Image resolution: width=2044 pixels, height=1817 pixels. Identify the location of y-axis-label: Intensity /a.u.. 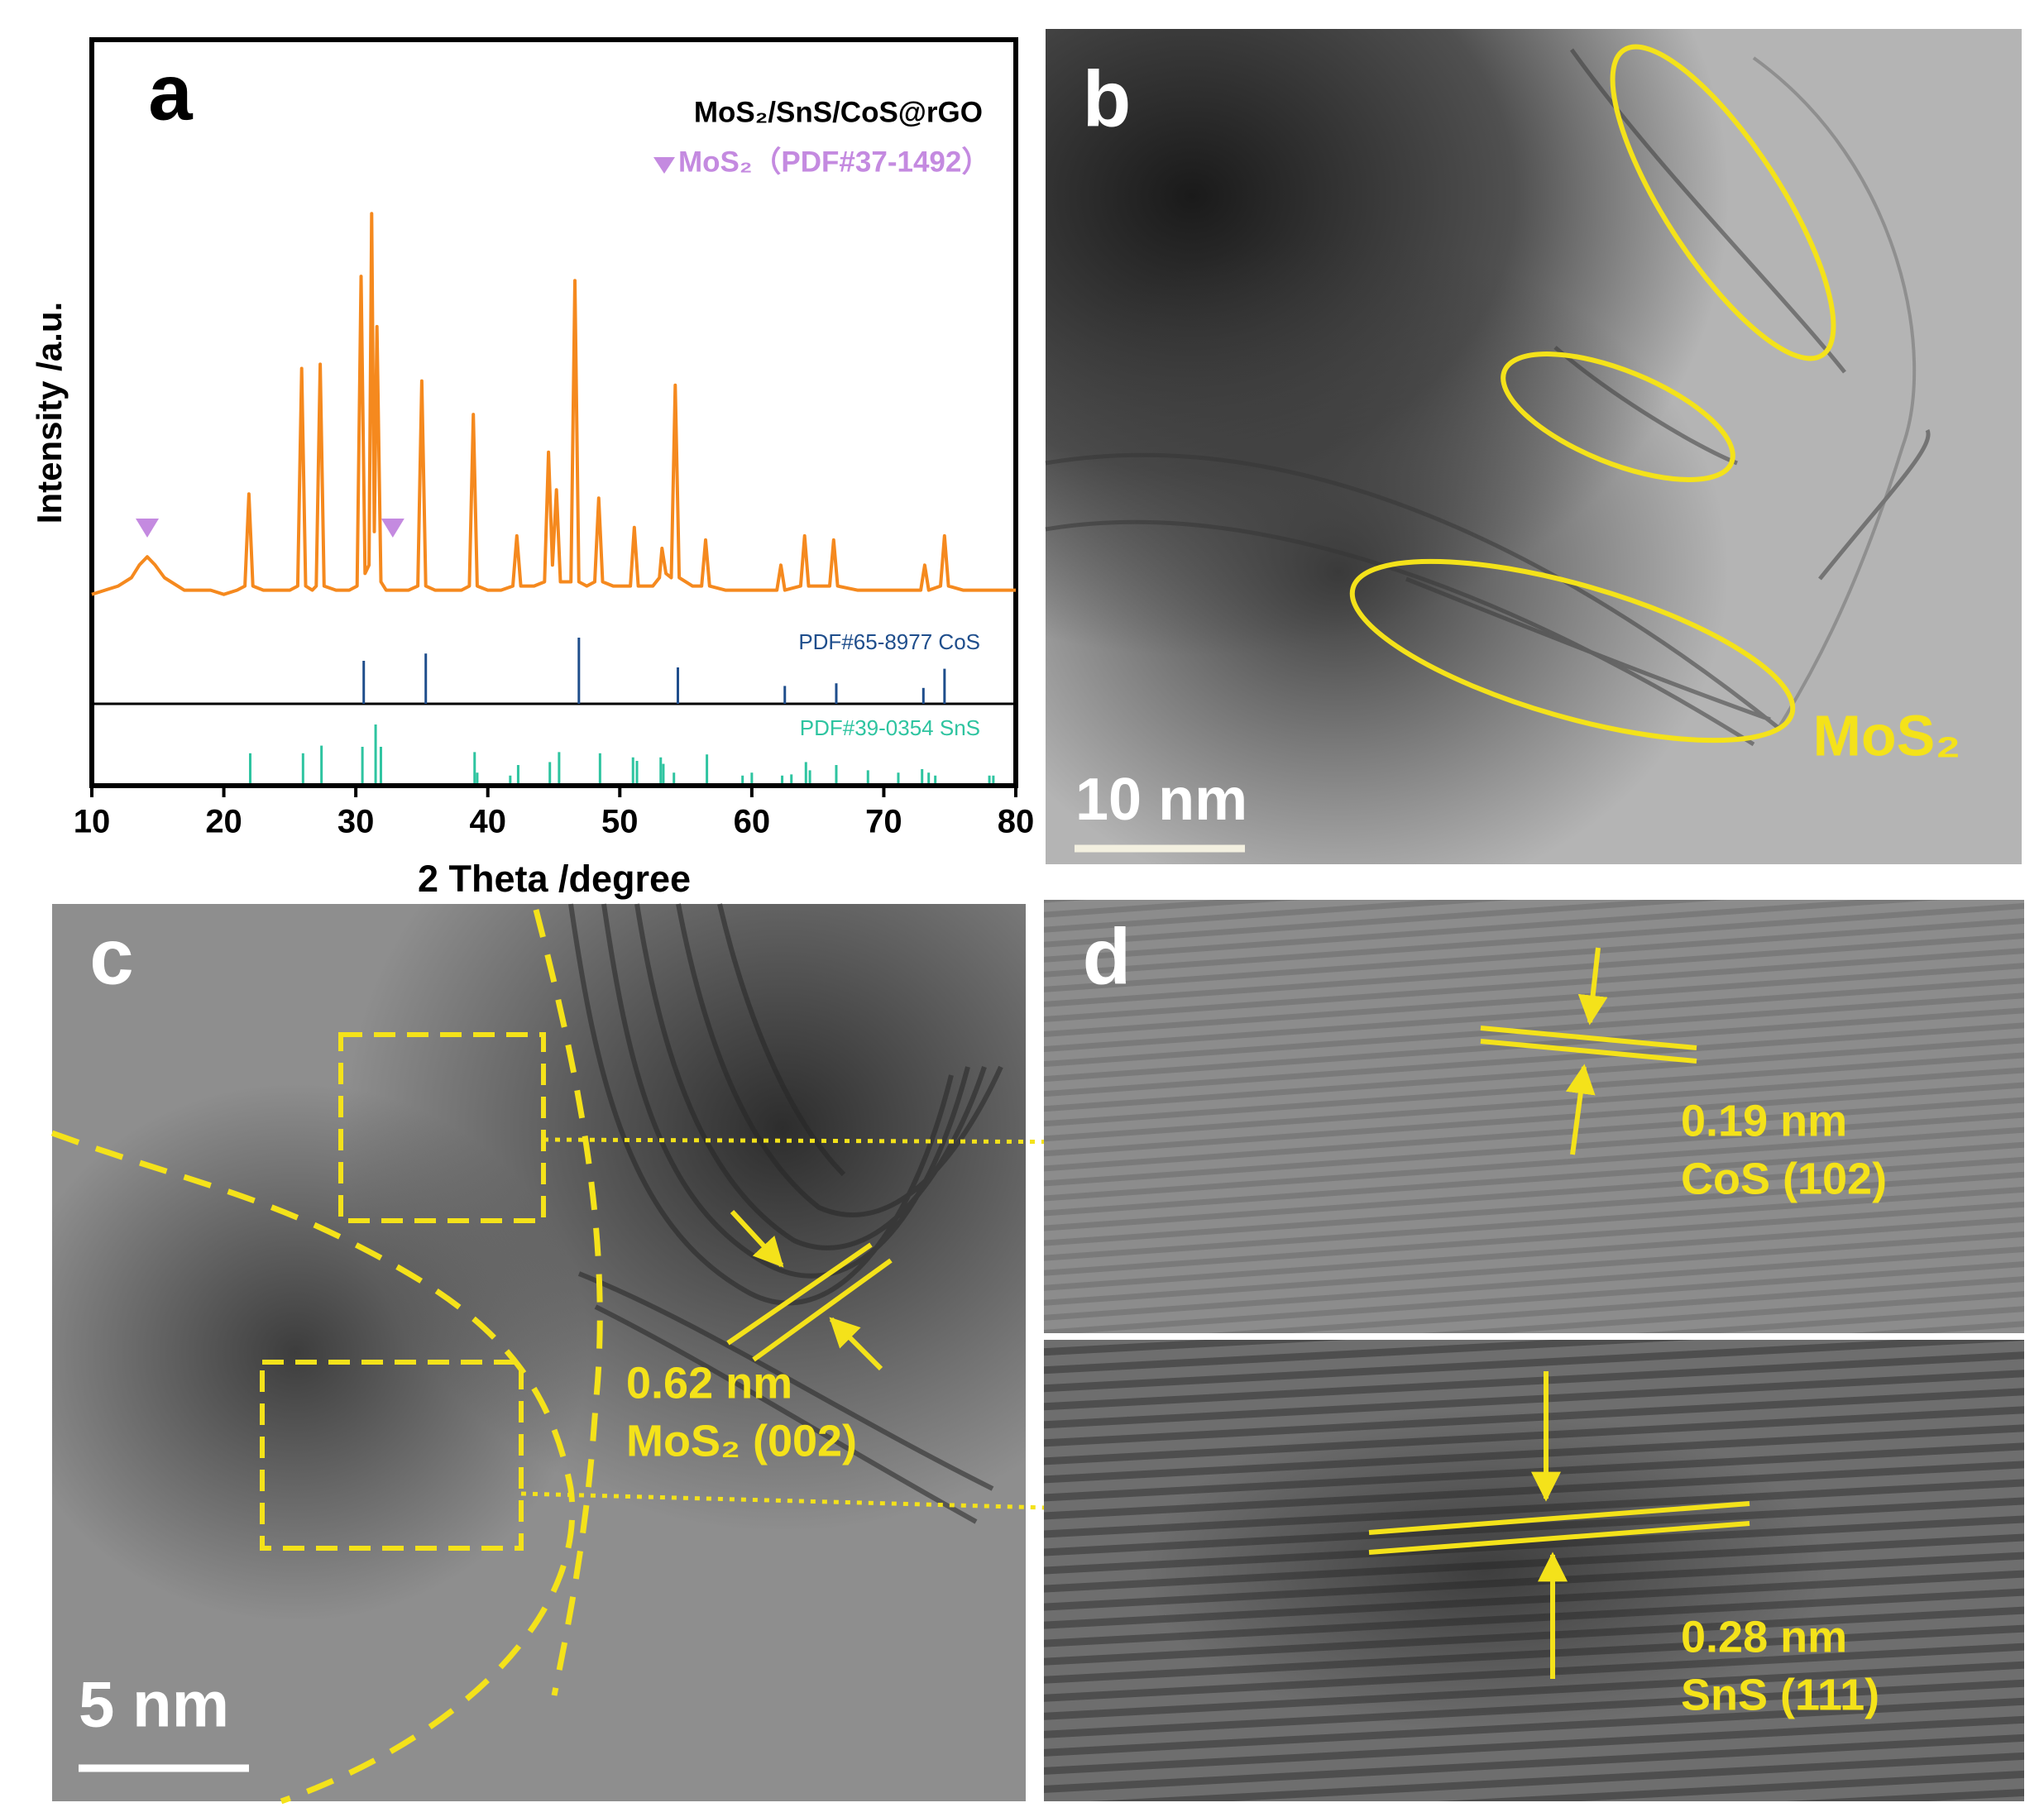
(49, 413).